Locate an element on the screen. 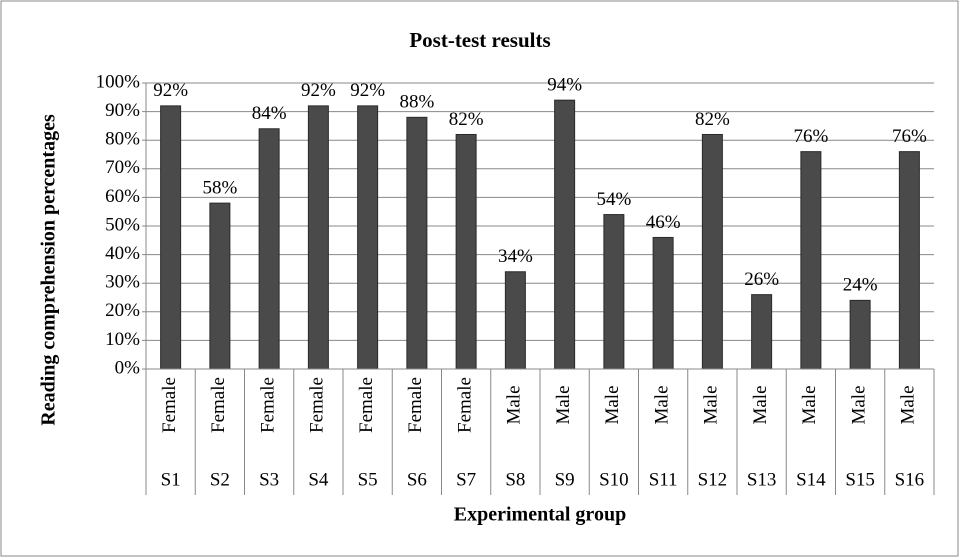 The height and width of the screenshot is (560, 960). data-label: 58% is located at coordinates (219, 187).